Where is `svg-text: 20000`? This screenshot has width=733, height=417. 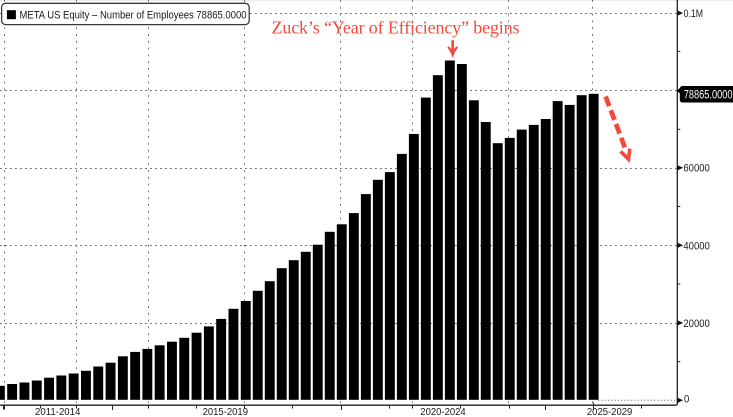
svg-text: 20000 is located at coordinates (696, 324).